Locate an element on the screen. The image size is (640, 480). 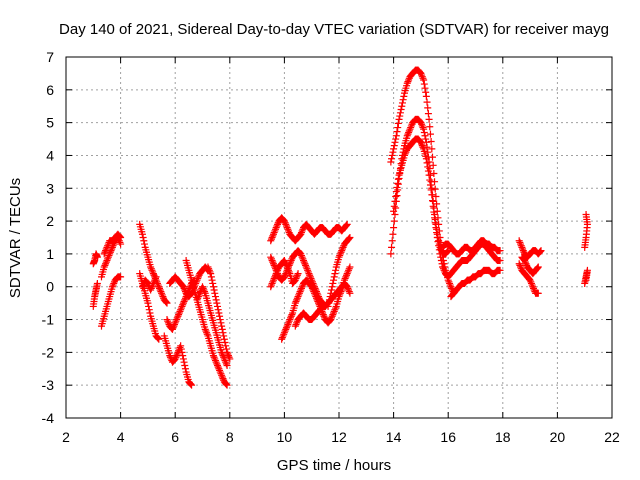
x-axis-label: GPS time / hours is located at coordinates (334, 465).